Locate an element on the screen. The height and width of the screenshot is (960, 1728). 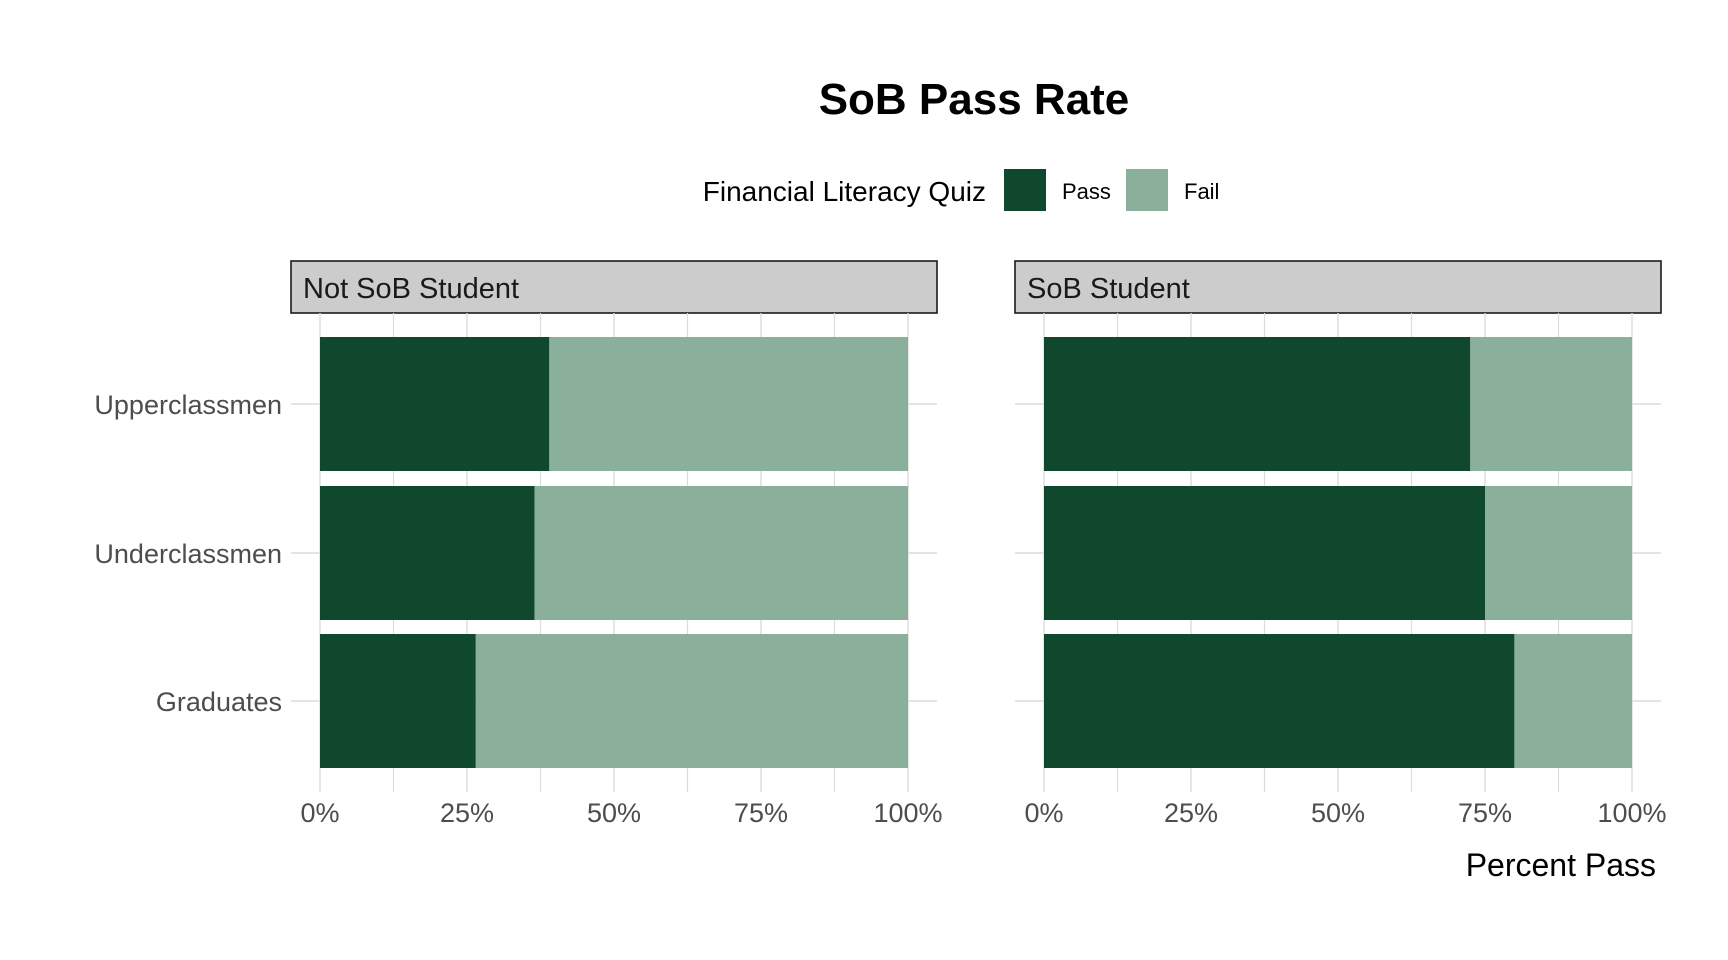
legend-label-fail: Fail is located at coordinates (1201, 191).